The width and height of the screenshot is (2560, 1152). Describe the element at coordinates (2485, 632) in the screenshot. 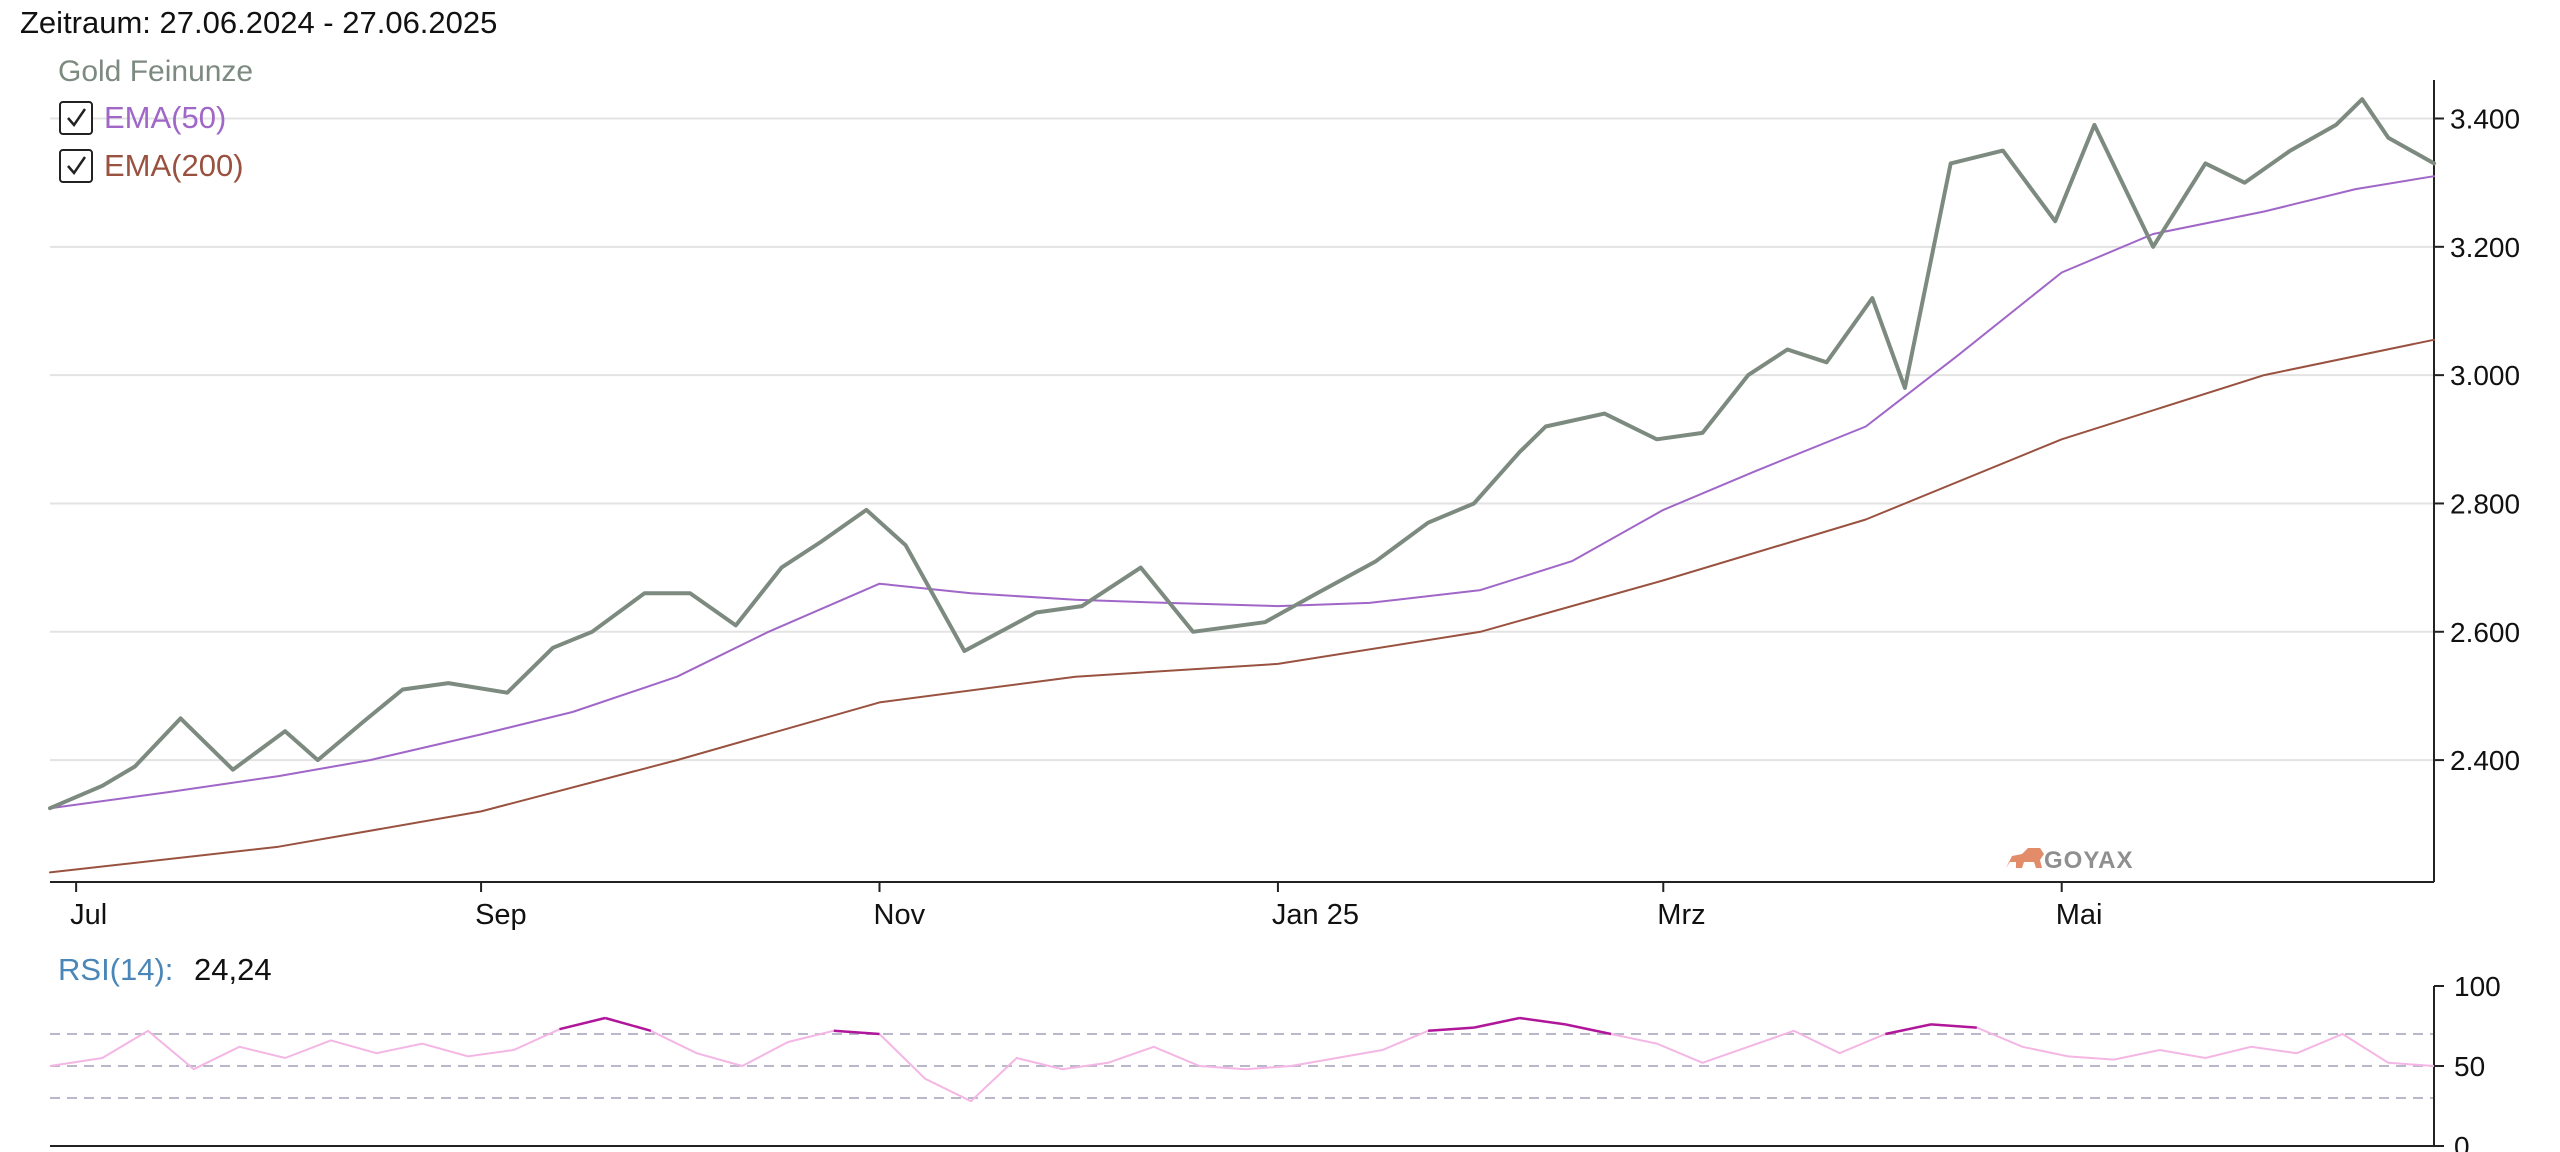

I see `y-tick-label: 2.600` at that location.